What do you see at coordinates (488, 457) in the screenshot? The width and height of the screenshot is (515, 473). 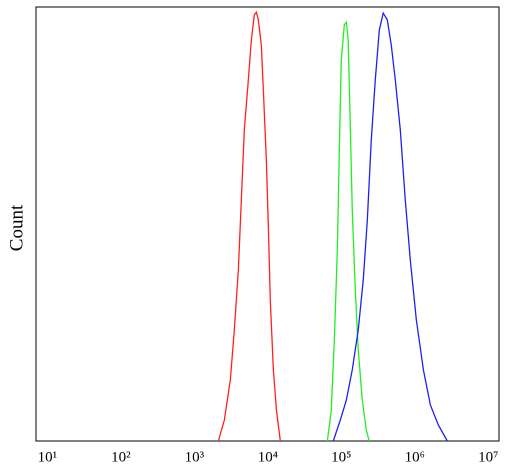 I see `x-tick-label: 10⁷` at bounding box center [488, 457].